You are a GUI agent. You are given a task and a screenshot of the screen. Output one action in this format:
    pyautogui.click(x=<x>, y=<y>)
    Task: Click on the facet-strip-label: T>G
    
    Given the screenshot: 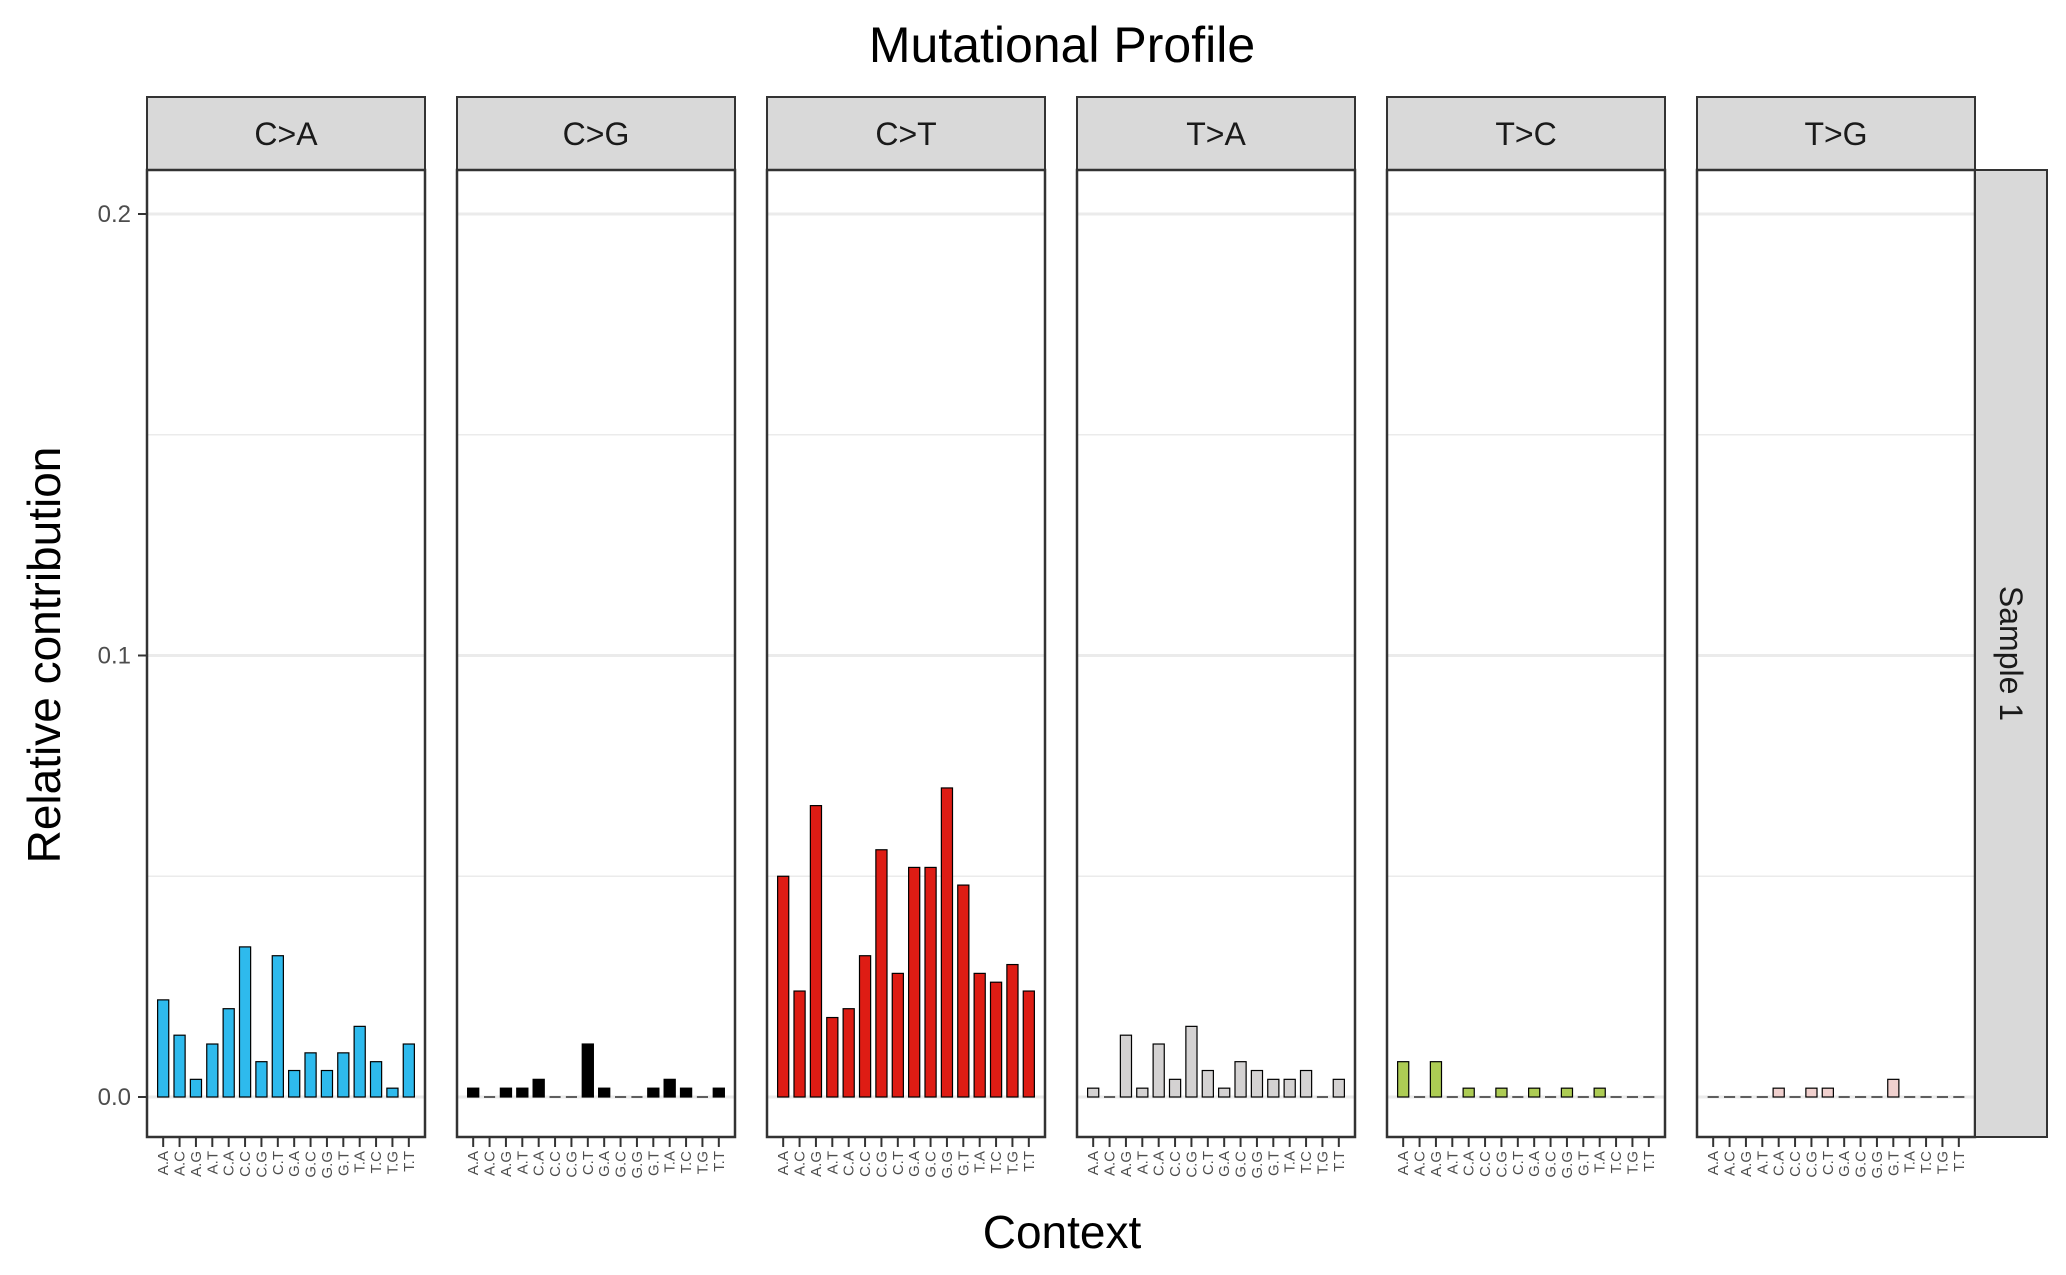 What is the action you would take?
    pyautogui.click(x=1835, y=134)
    